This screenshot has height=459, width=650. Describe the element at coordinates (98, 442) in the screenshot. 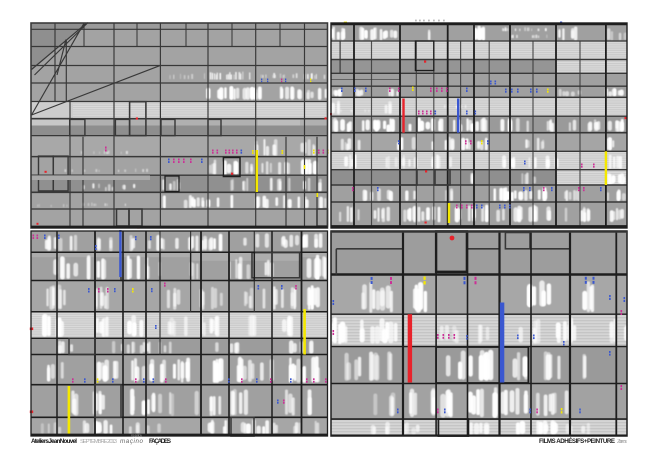

I see `svg-text: SEPTEMBRE 2013` at that location.